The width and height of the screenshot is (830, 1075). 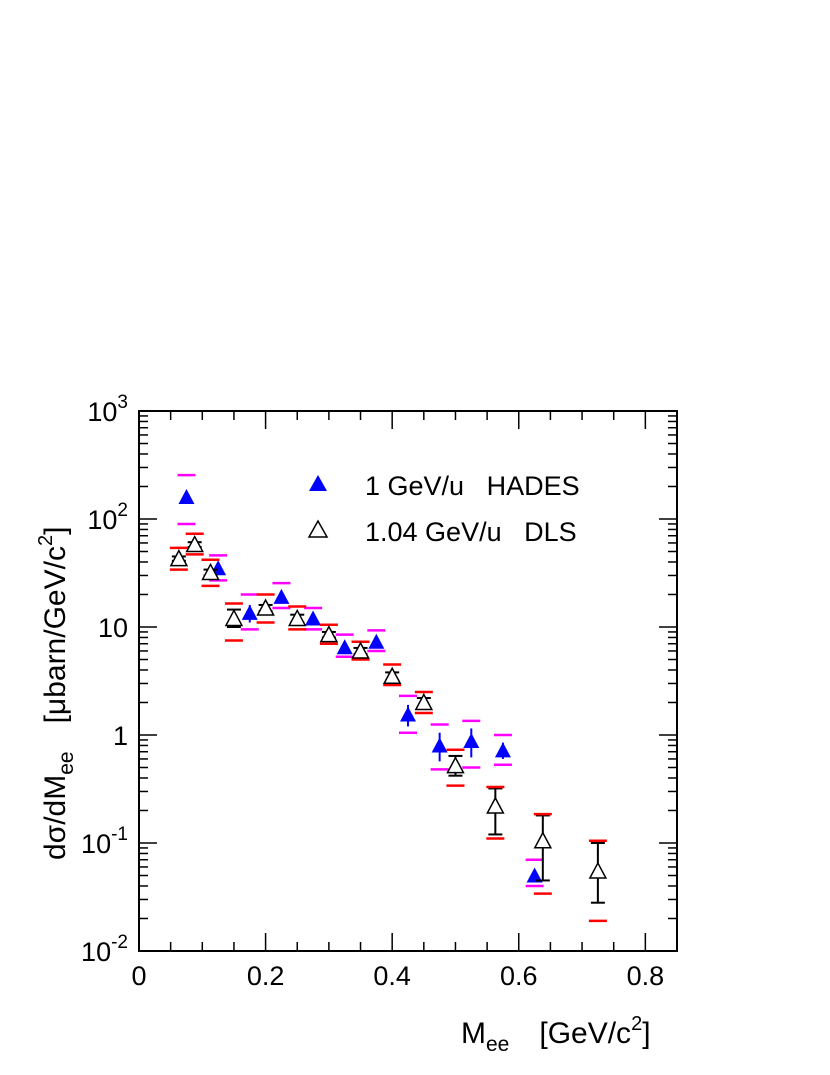 I want to click on y-tick-label: 10⁻¹, so click(x=104, y=841).